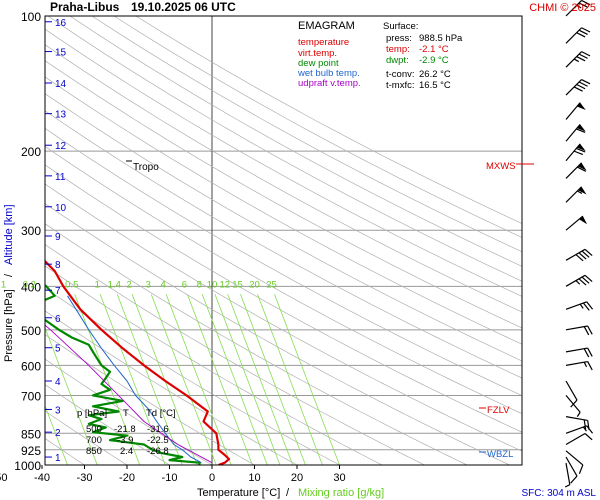 This screenshot has width=600, height=500. I want to click on altitude-tick-label: 3, so click(58, 410).